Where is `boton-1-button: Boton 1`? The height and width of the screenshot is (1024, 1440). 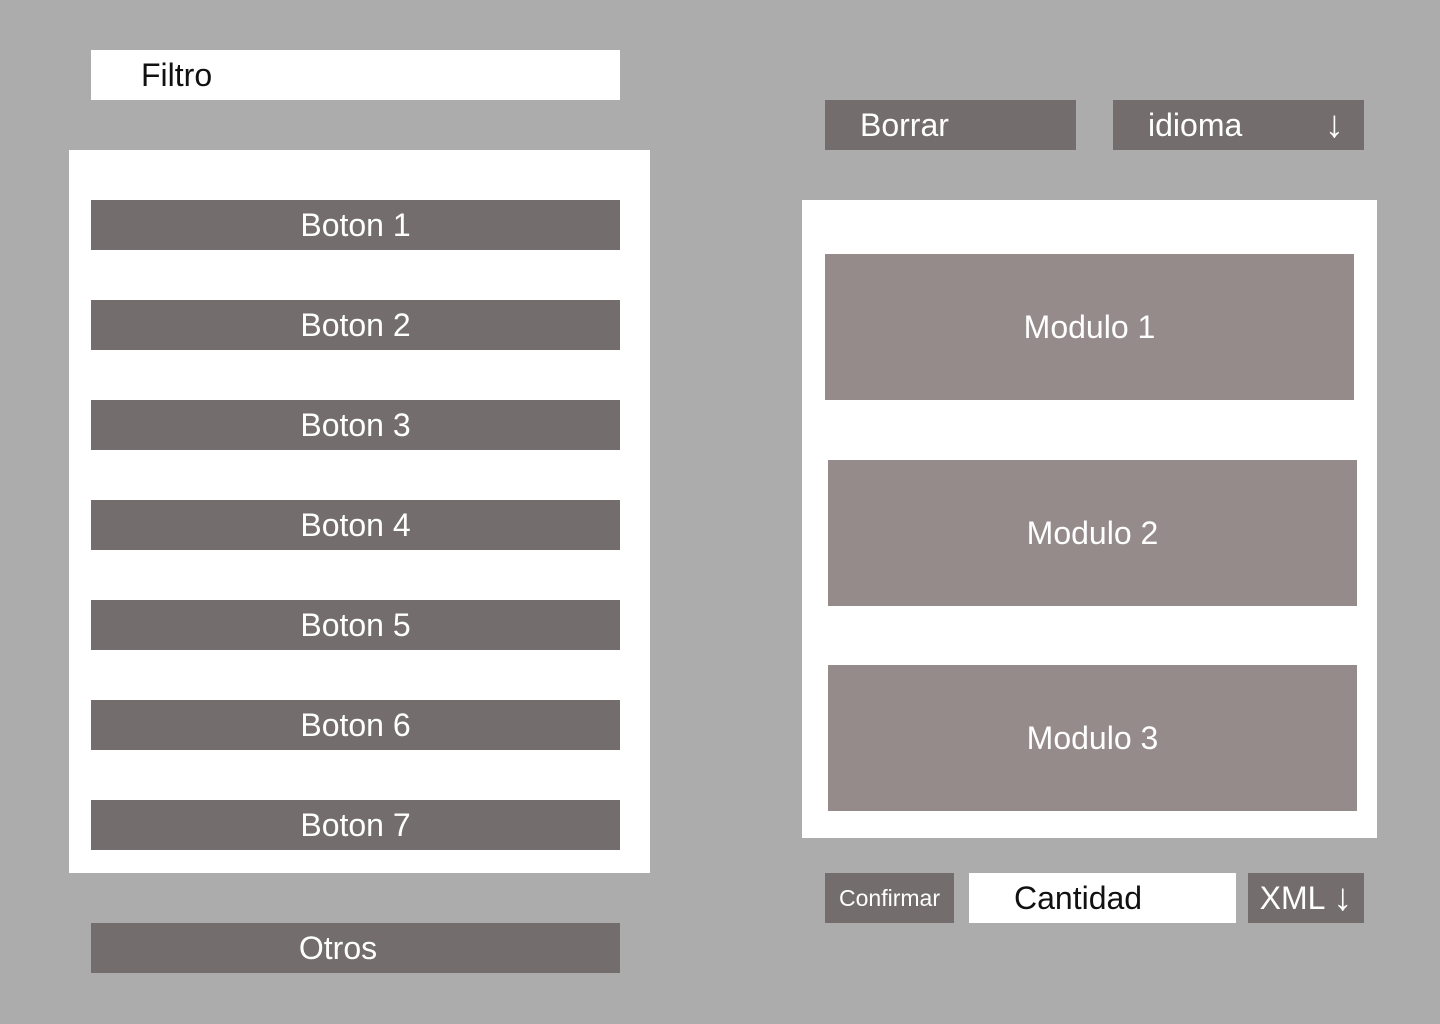
boton-1-button: Boton 1 is located at coordinates (355, 225).